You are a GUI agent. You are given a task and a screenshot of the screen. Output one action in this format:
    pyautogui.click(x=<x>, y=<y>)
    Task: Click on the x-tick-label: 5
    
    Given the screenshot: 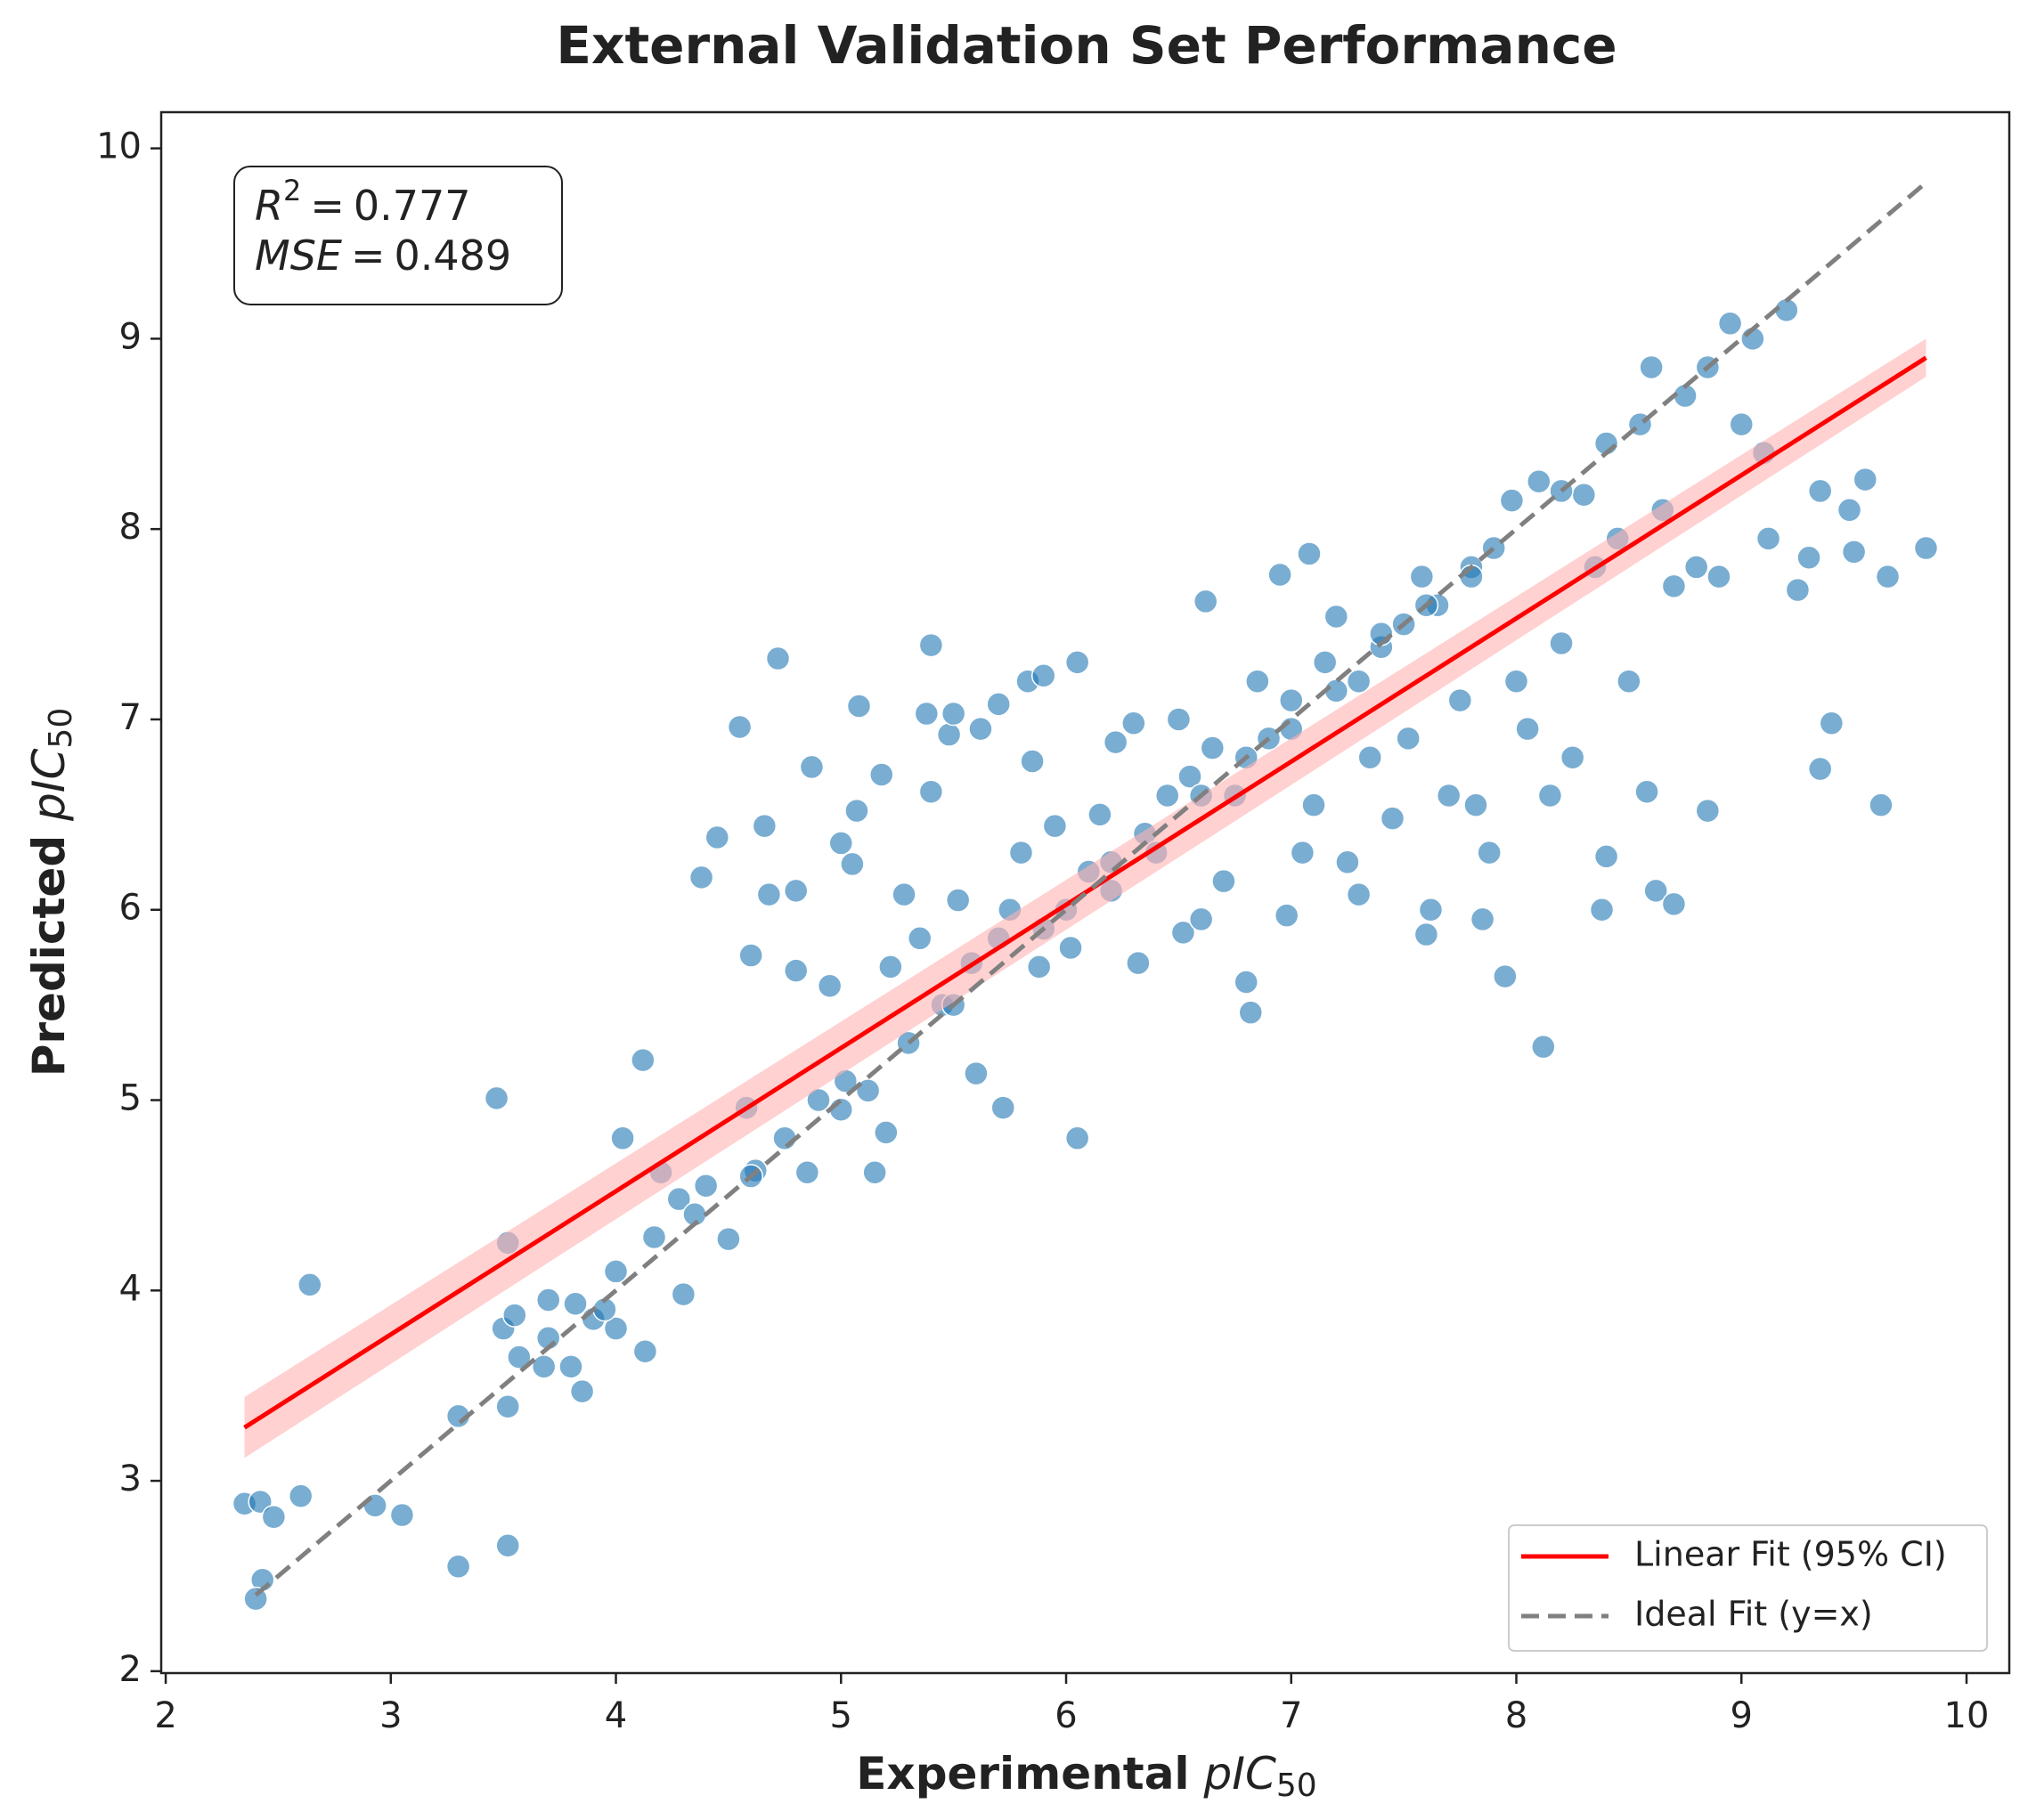 What is the action you would take?
    pyautogui.click(x=841, y=1715)
    